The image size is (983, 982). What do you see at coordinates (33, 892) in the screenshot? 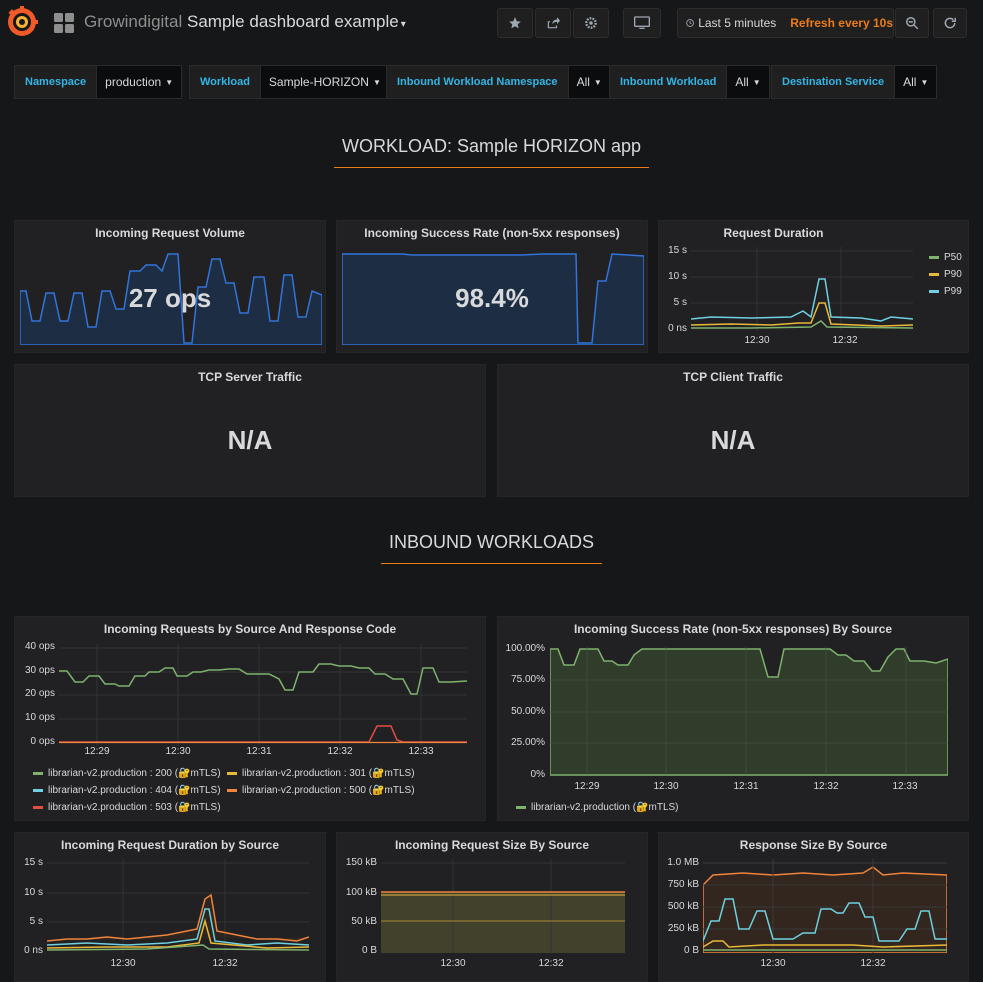
I see `y-tick: 10 s` at bounding box center [33, 892].